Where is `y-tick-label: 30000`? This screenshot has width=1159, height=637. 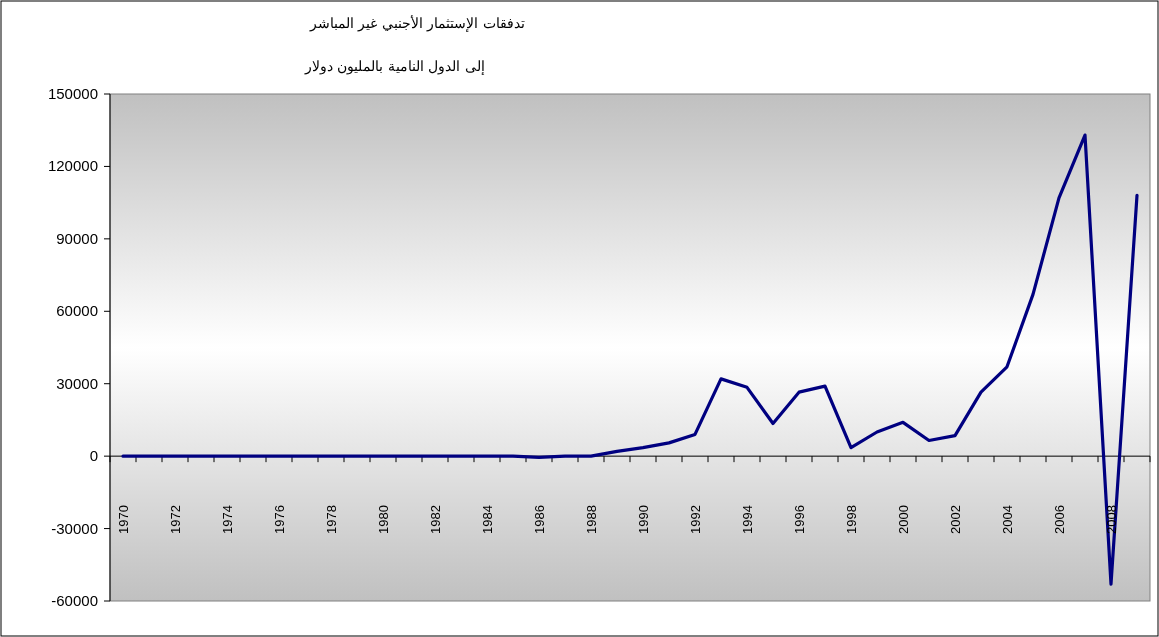
y-tick-label: 30000 is located at coordinates (77, 383).